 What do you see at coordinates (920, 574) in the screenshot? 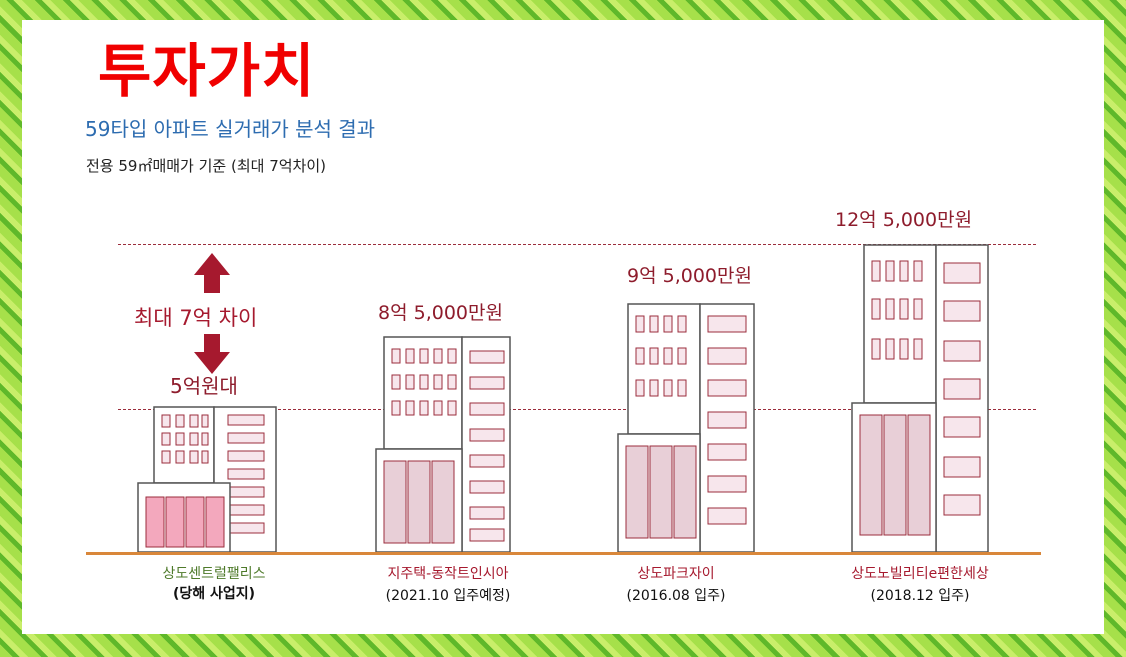
I see `building-name: 상도노빌리티e편한세상` at bounding box center [920, 574].